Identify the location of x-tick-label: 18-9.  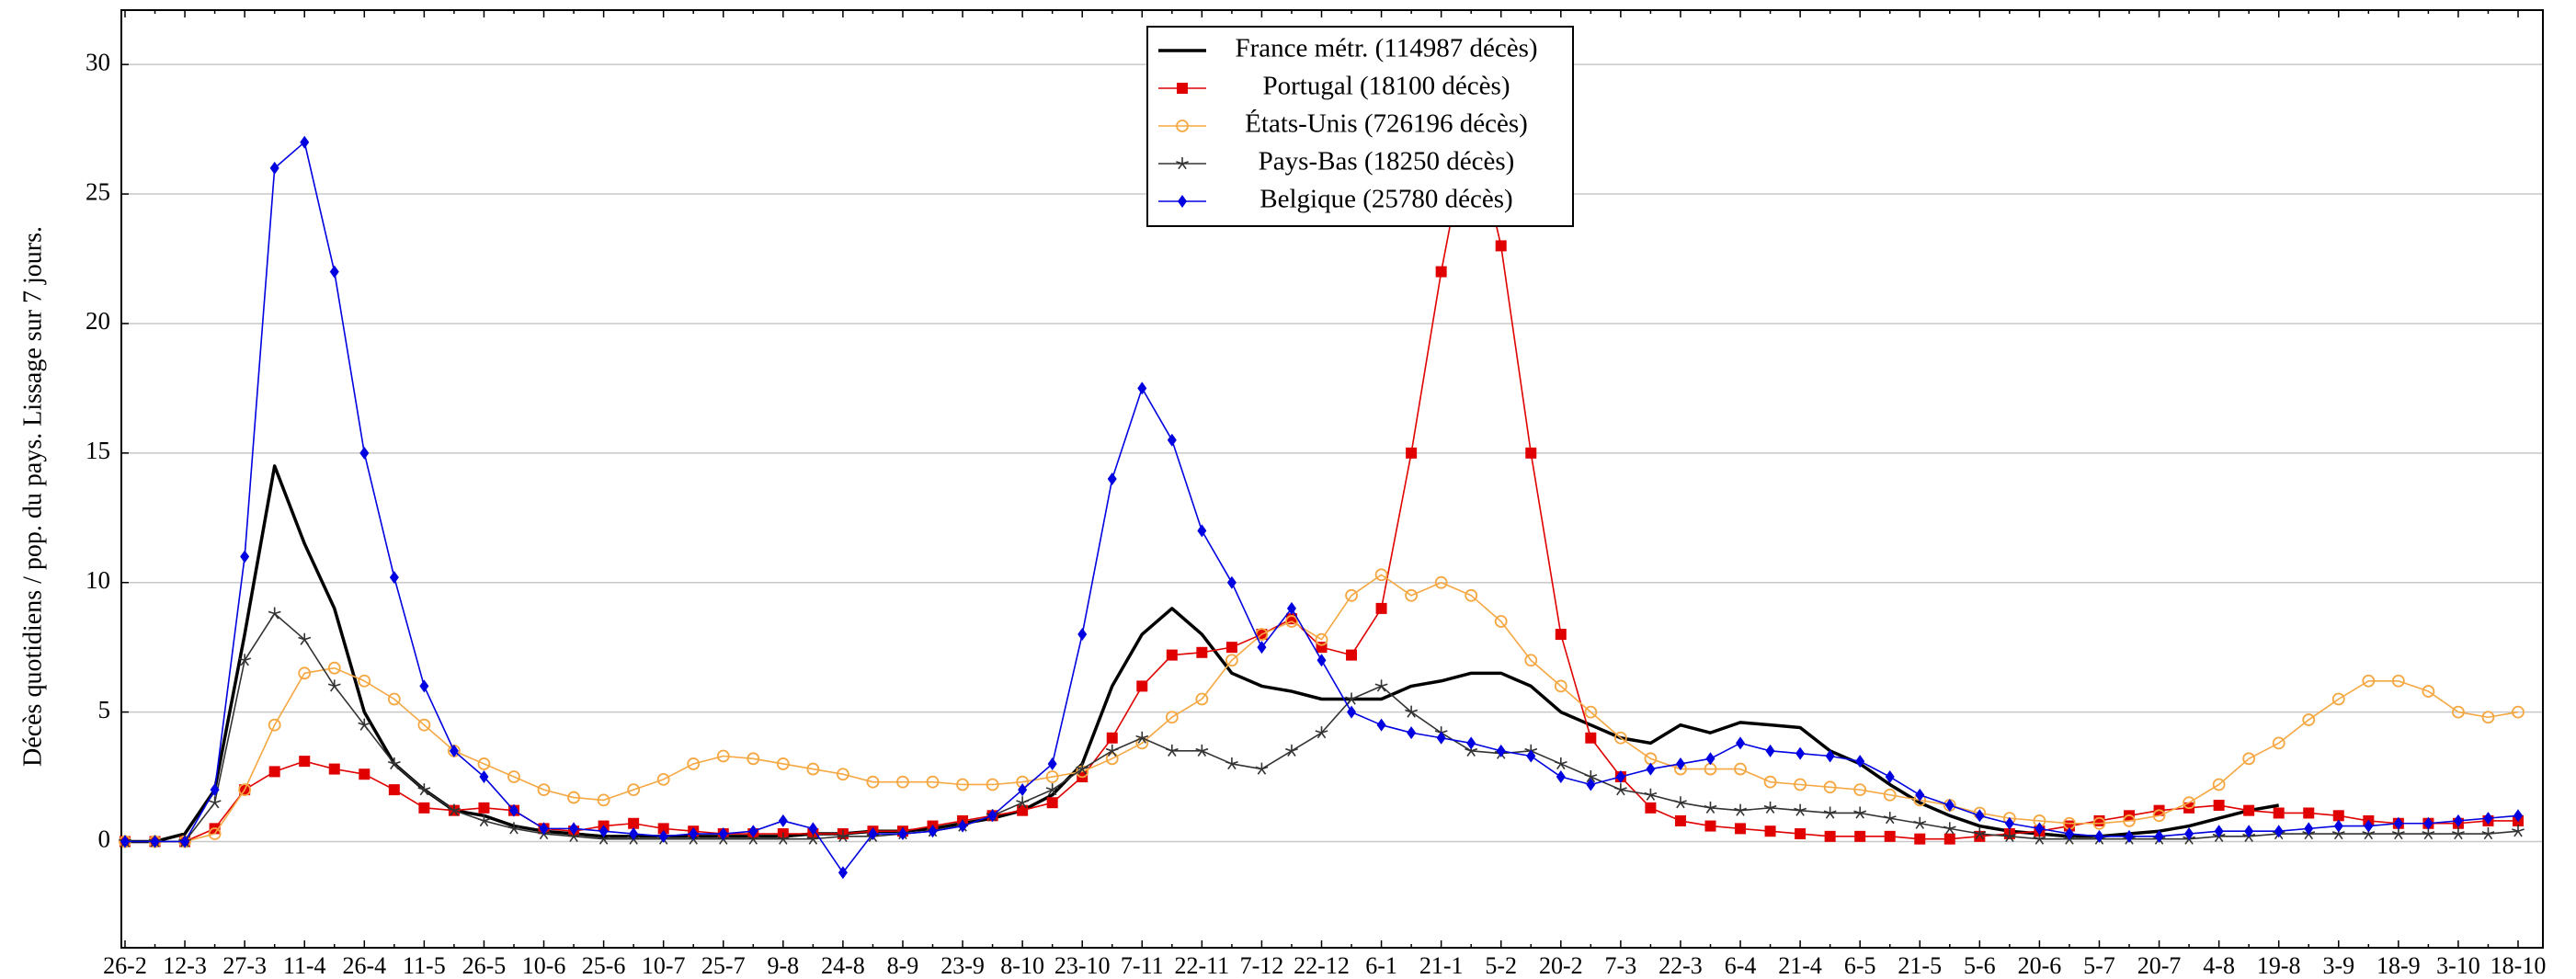
(2399, 965).